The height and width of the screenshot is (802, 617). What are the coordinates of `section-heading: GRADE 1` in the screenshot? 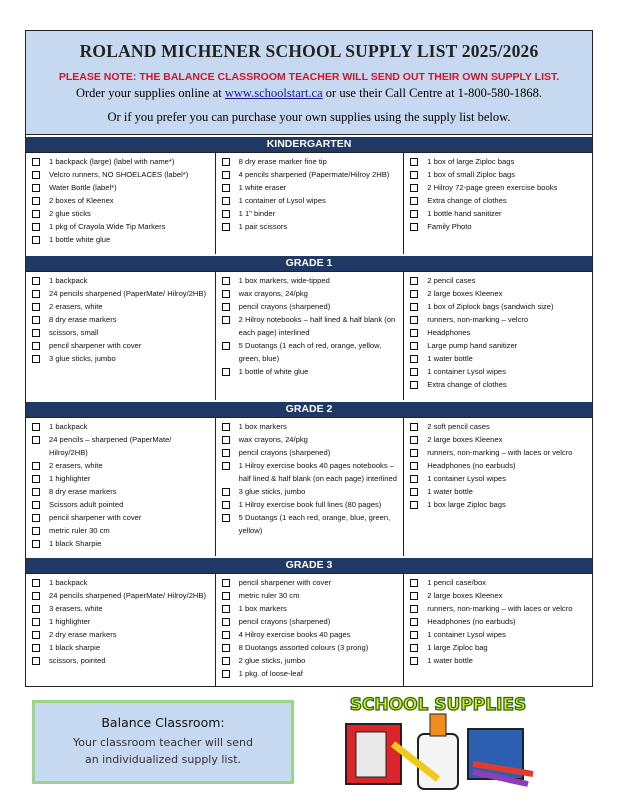 It's located at (309, 262).